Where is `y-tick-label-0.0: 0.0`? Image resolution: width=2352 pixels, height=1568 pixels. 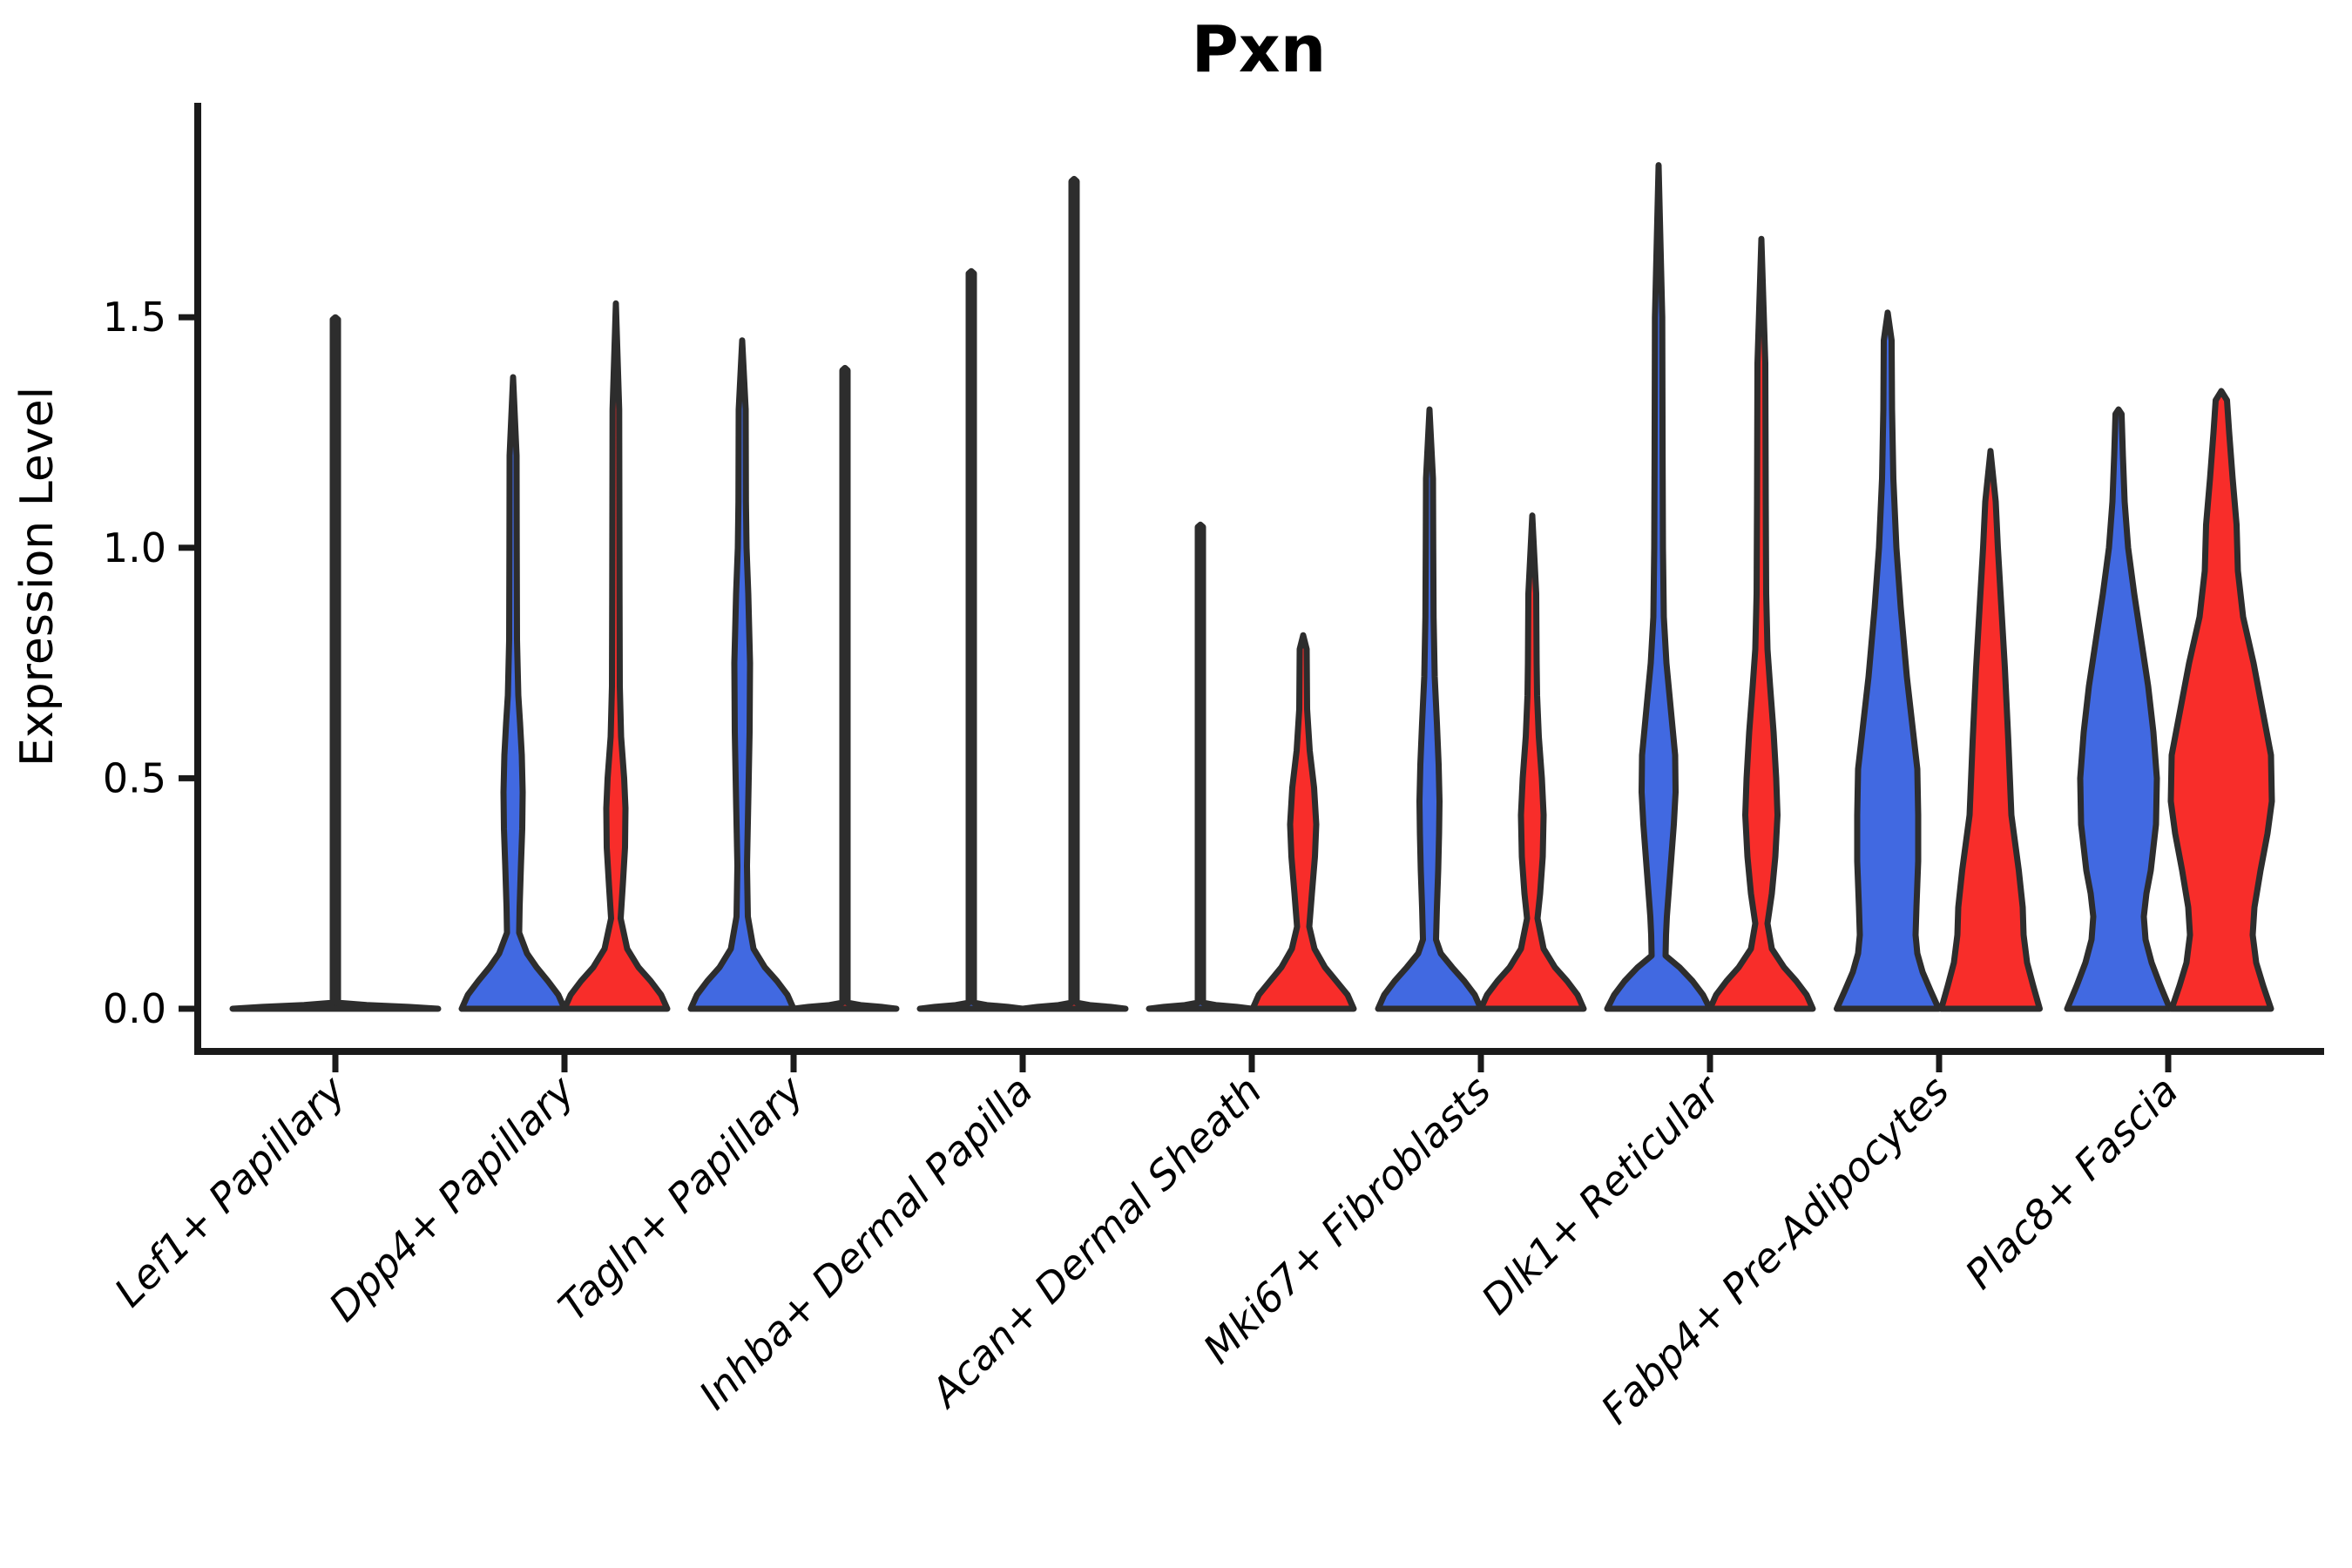 y-tick-label-0.0: 0.0 is located at coordinates (134, 1008).